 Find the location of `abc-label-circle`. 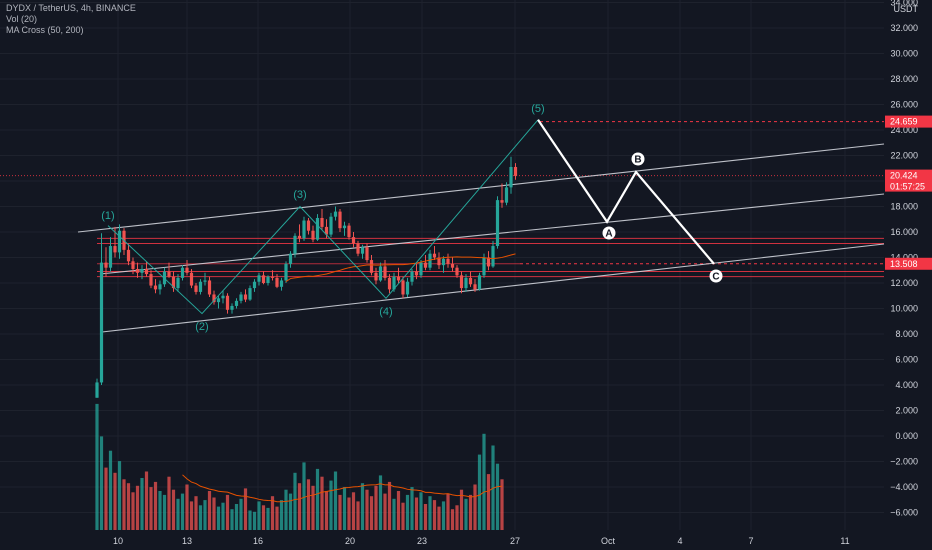

abc-label-circle is located at coordinates (638, 159).